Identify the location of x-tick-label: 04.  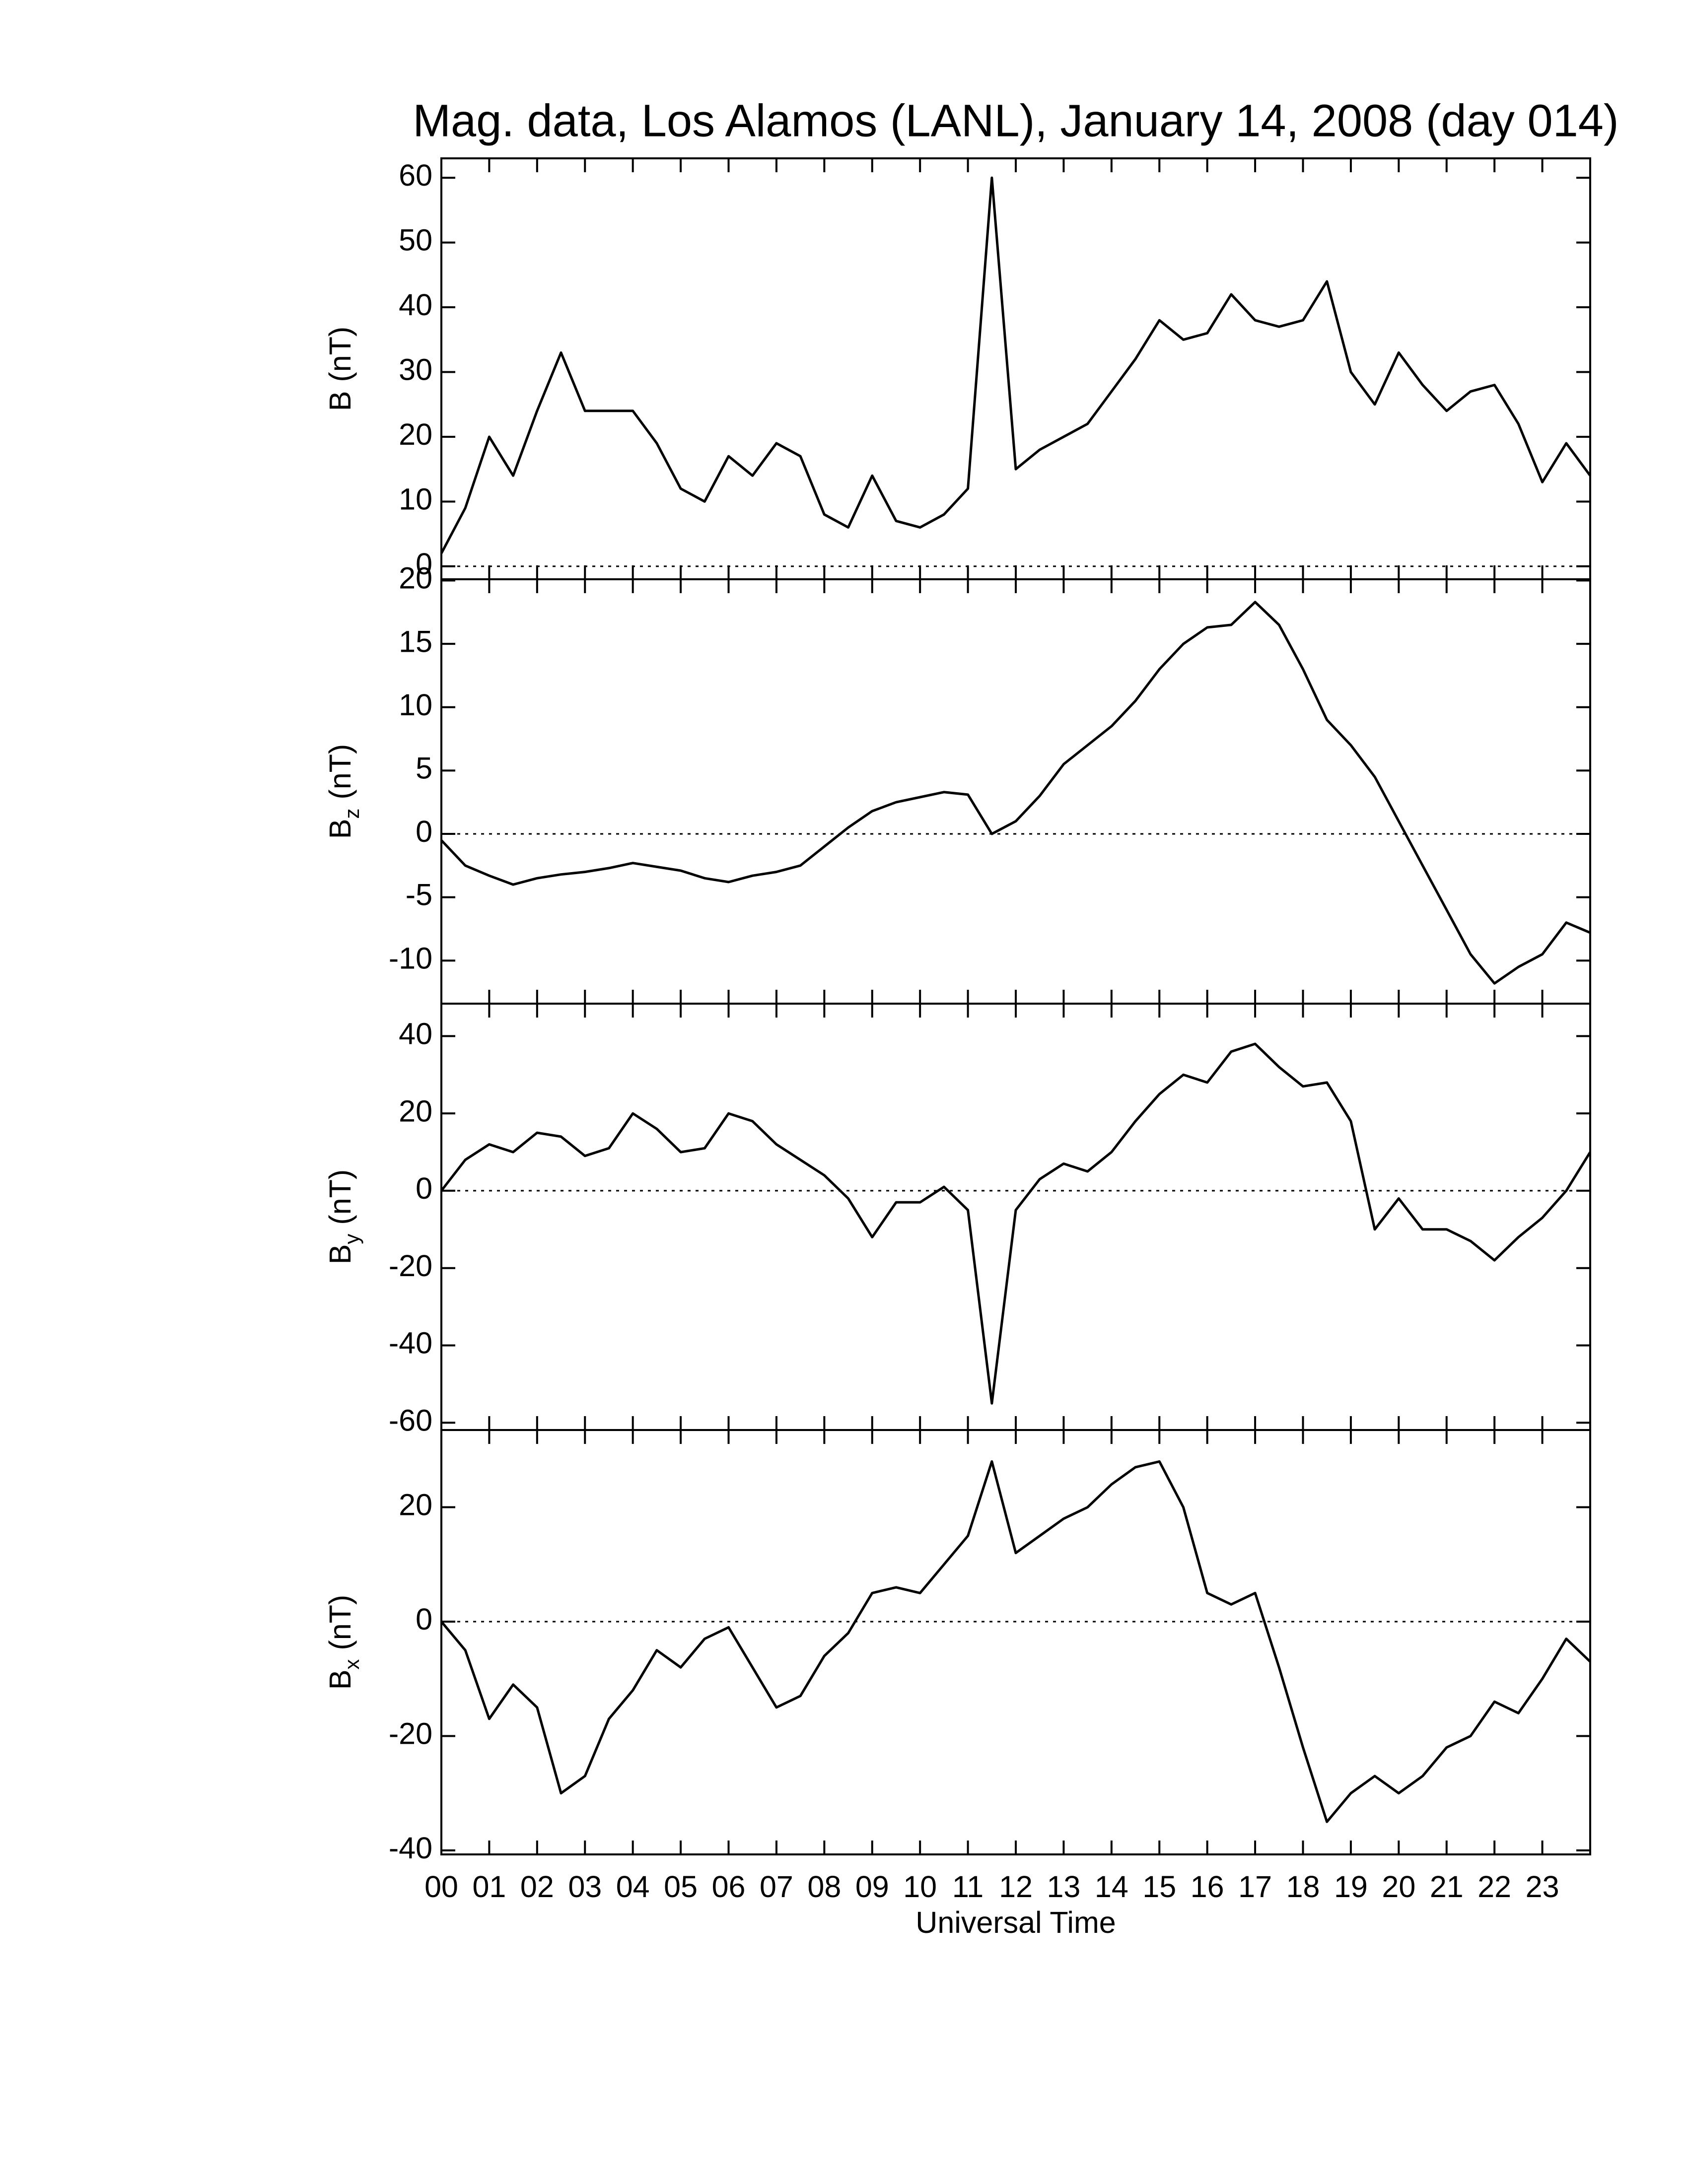
(633, 1887).